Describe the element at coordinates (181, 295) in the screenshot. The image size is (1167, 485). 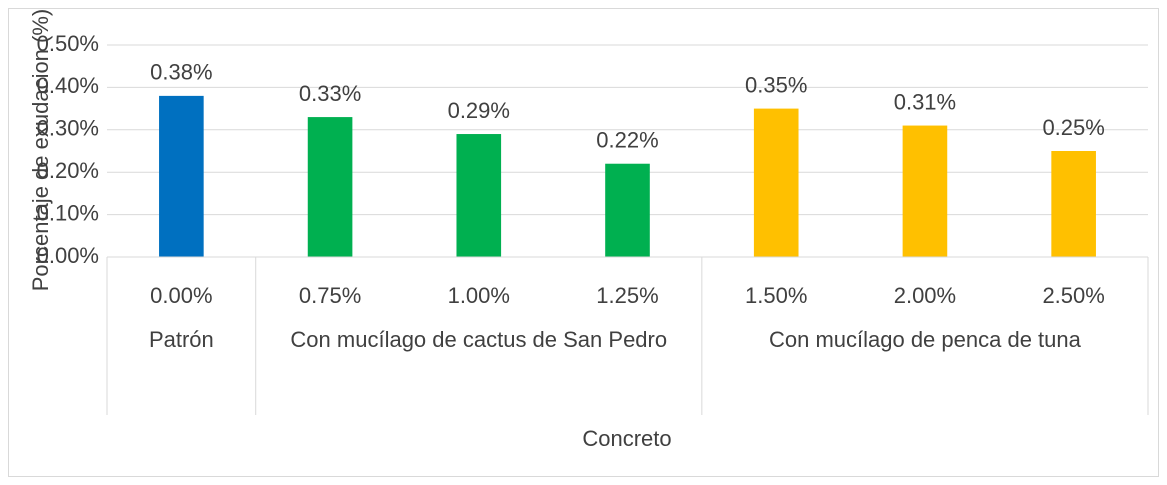
I see `x-tick-label: 0.00%` at that location.